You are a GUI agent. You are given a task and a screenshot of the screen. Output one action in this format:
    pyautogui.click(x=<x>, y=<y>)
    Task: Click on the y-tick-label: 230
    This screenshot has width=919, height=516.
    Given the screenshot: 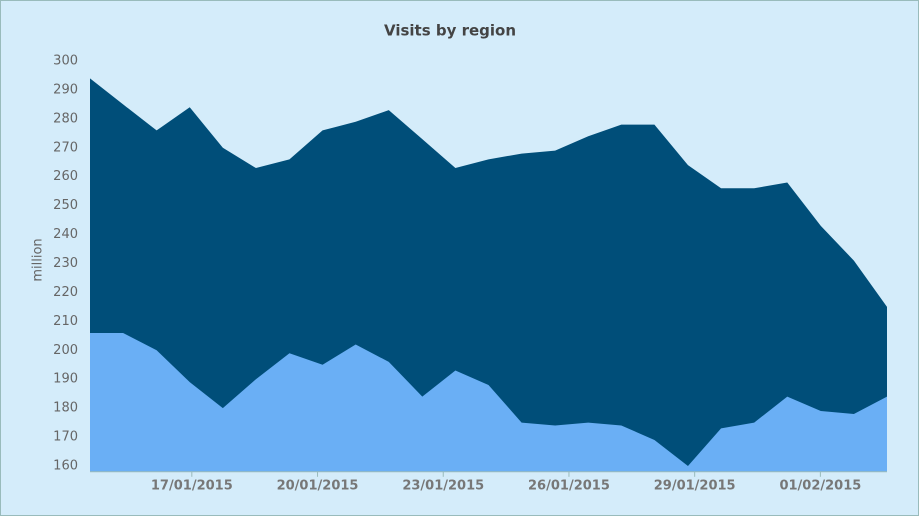 What is the action you would take?
    pyautogui.click(x=65, y=263)
    